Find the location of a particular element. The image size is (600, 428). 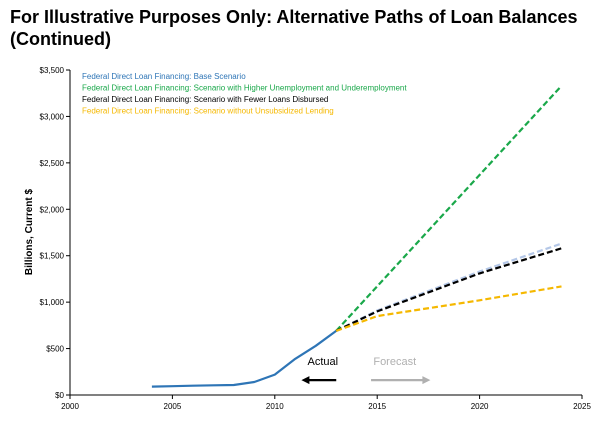

x-tick-label: 2000 is located at coordinates (70, 406).